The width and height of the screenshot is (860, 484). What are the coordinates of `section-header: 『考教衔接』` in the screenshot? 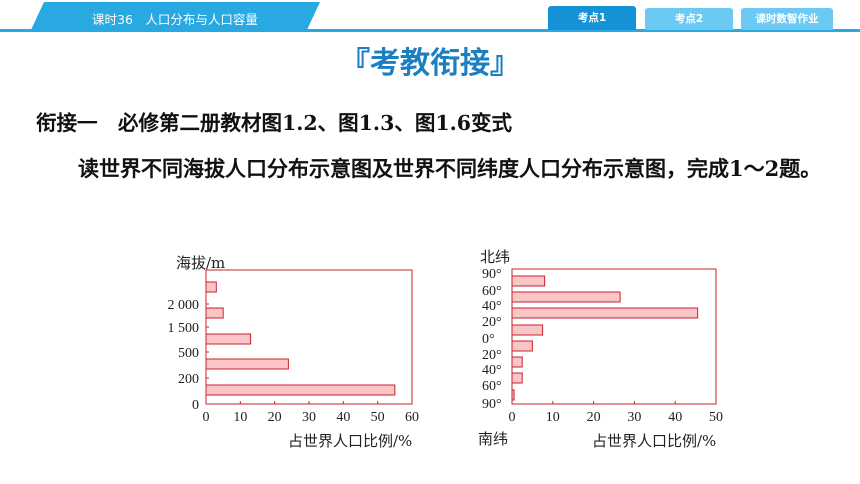 It's located at (430, 63).